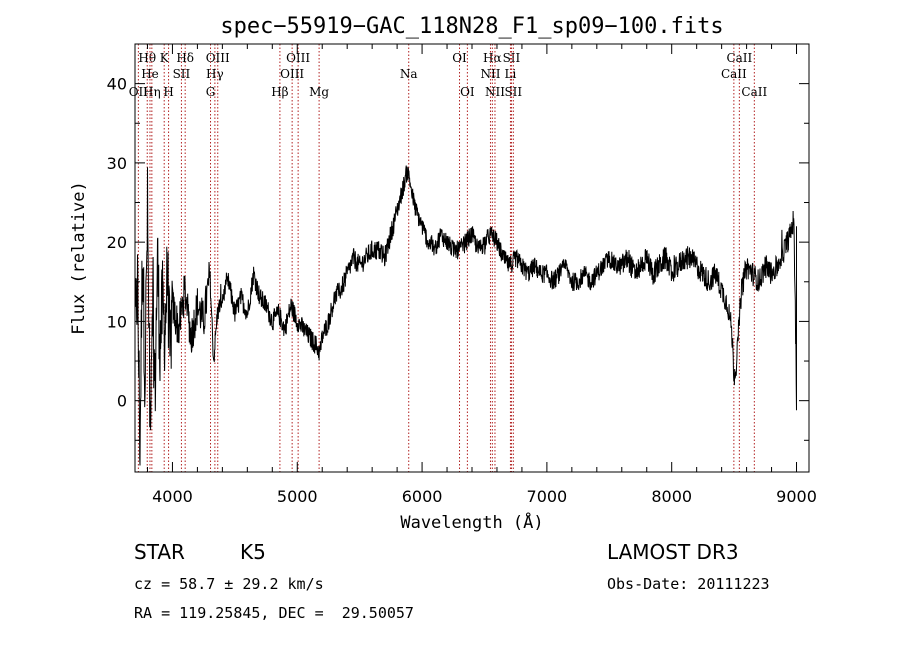 The image size is (900, 649). Describe the element at coordinates (274, 613) in the screenshot. I see `coordinates: RA = 119.25845, DEC = 29.50057` at that location.